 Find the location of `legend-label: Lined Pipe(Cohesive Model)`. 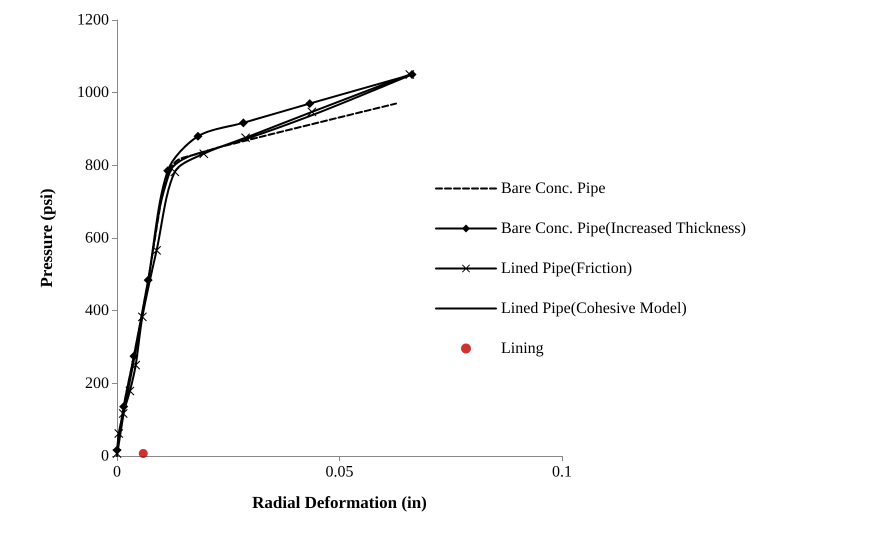

legend-label: Lined Pipe(Cohesive Model) is located at coordinates (594, 308).